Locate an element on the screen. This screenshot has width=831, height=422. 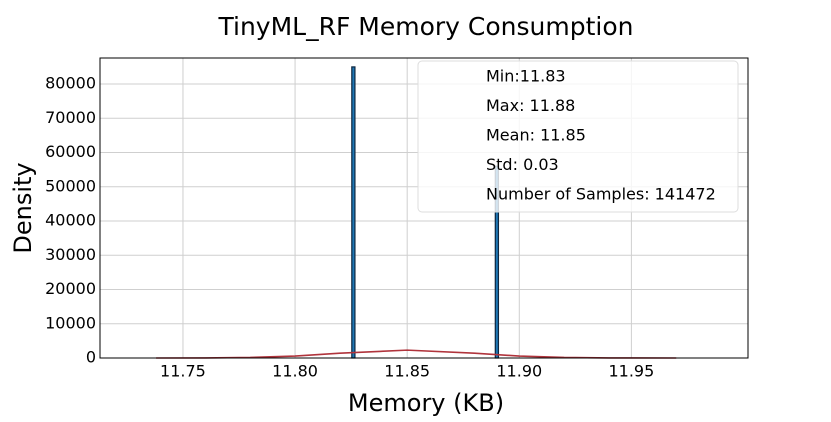
x-tick-label: 11.85 is located at coordinates (407, 371).